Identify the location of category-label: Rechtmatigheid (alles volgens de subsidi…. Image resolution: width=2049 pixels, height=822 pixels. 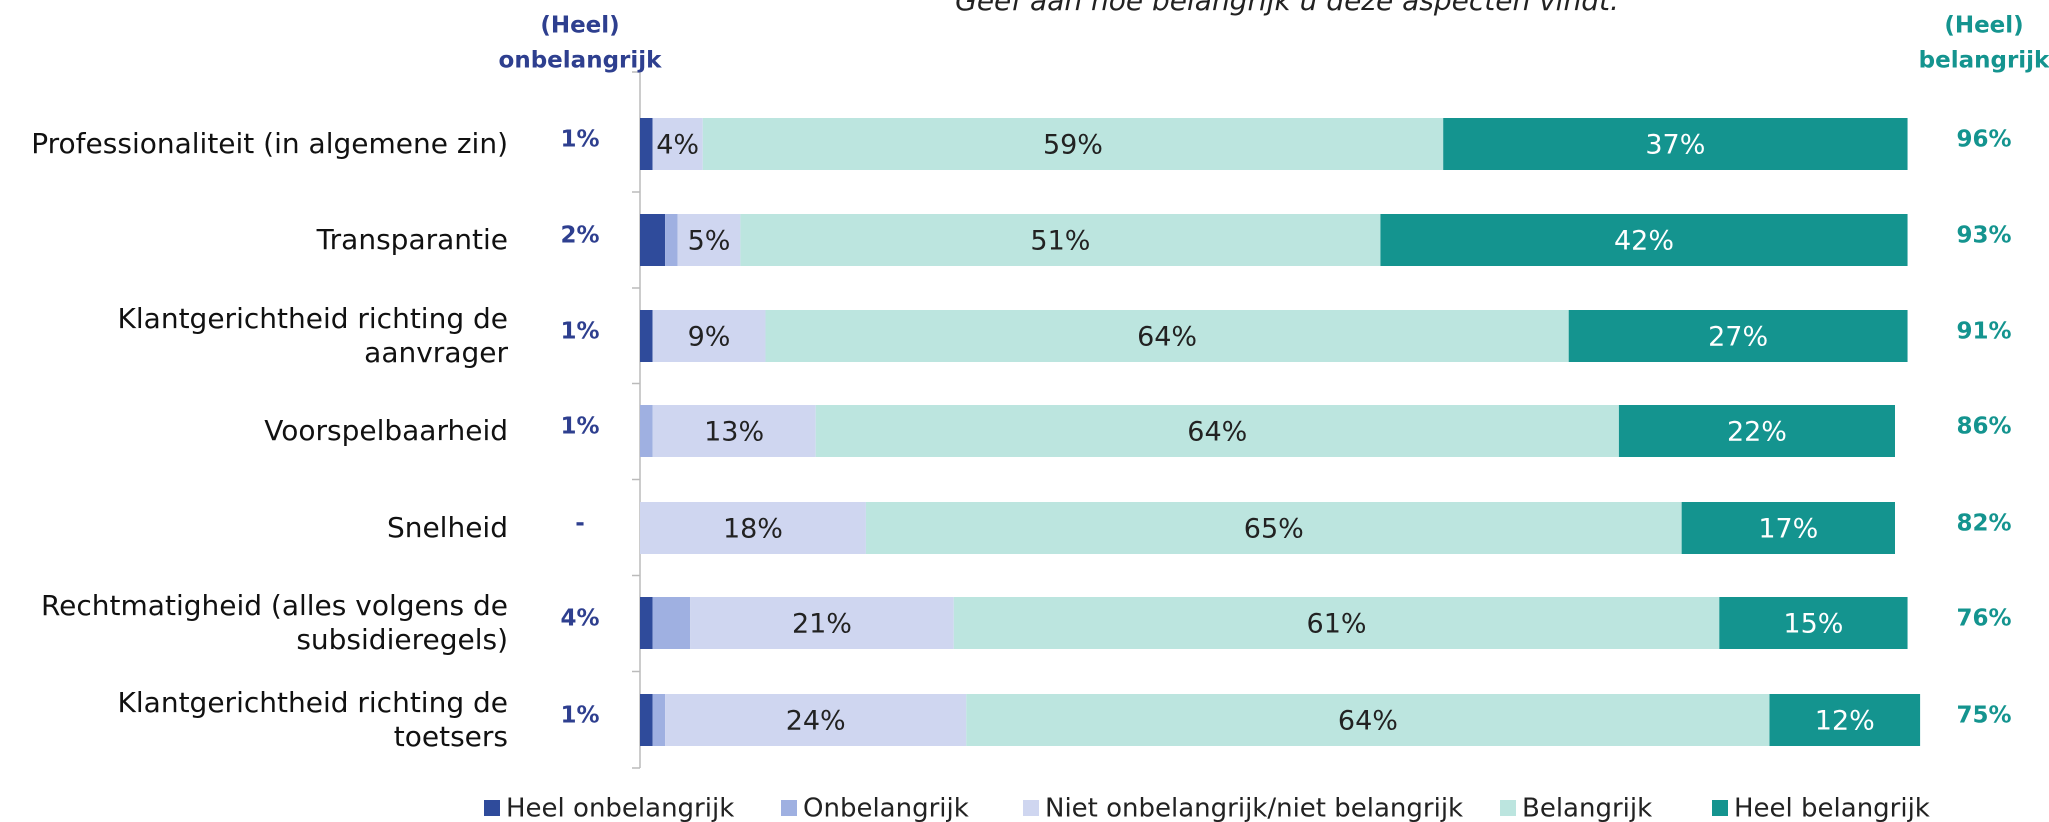
(274, 622).